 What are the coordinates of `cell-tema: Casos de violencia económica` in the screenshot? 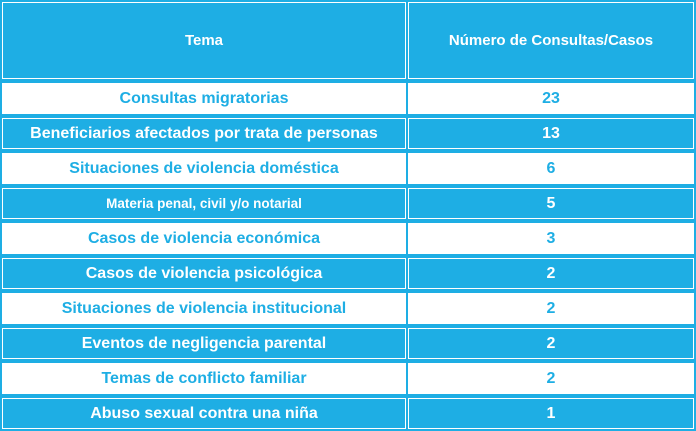 It's located at (204, 238).